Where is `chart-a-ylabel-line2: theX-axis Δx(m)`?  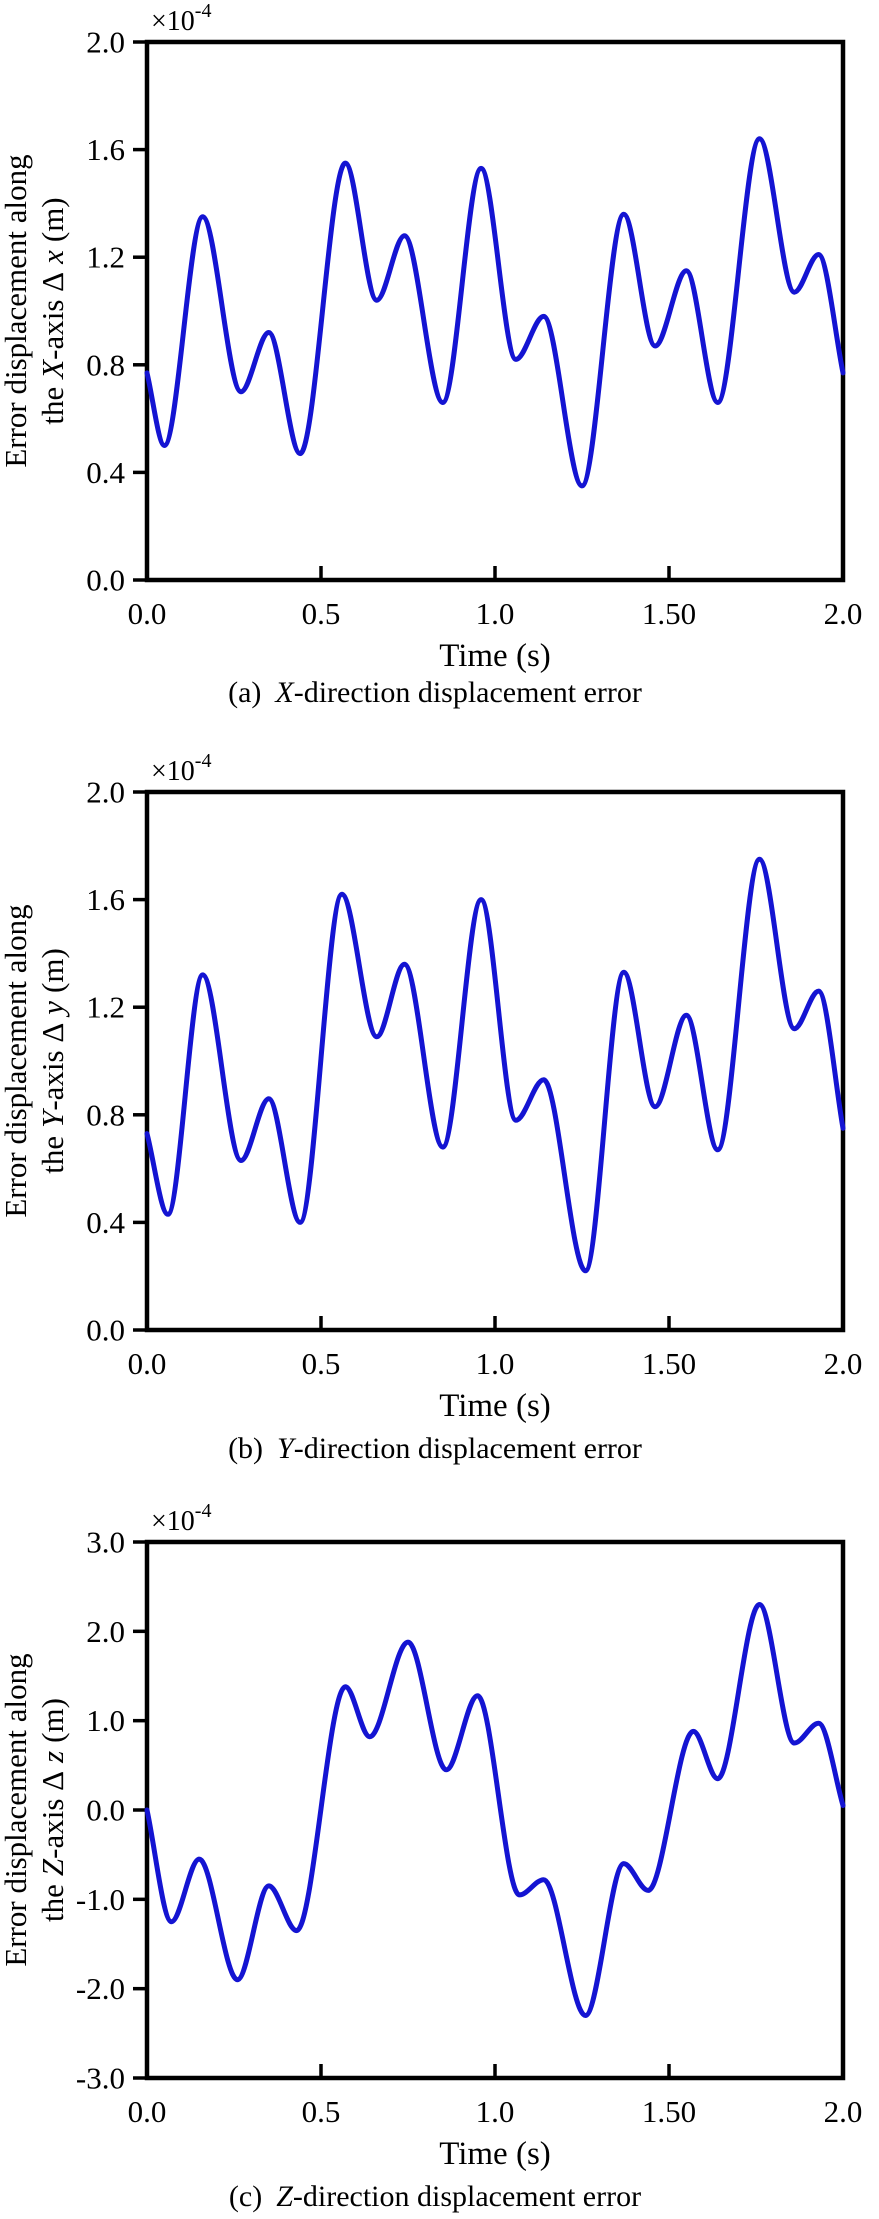 chart-a-ylabel-line2: theX-axis Δx(m) is located at coordinates (52, 310).